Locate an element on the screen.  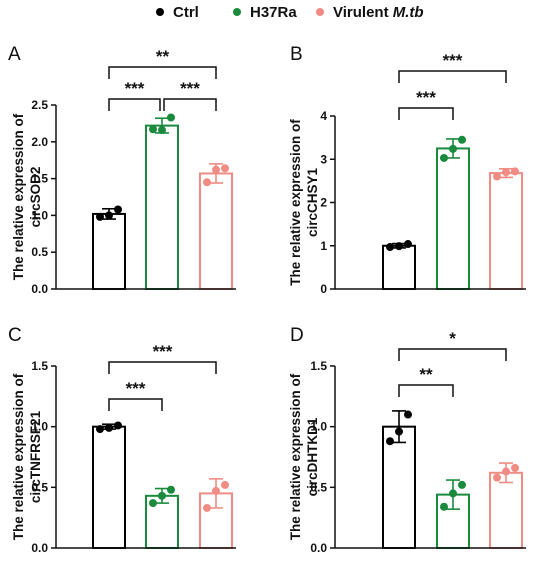
legend-label-0: Ctrl is located at coordinates (186, 12).